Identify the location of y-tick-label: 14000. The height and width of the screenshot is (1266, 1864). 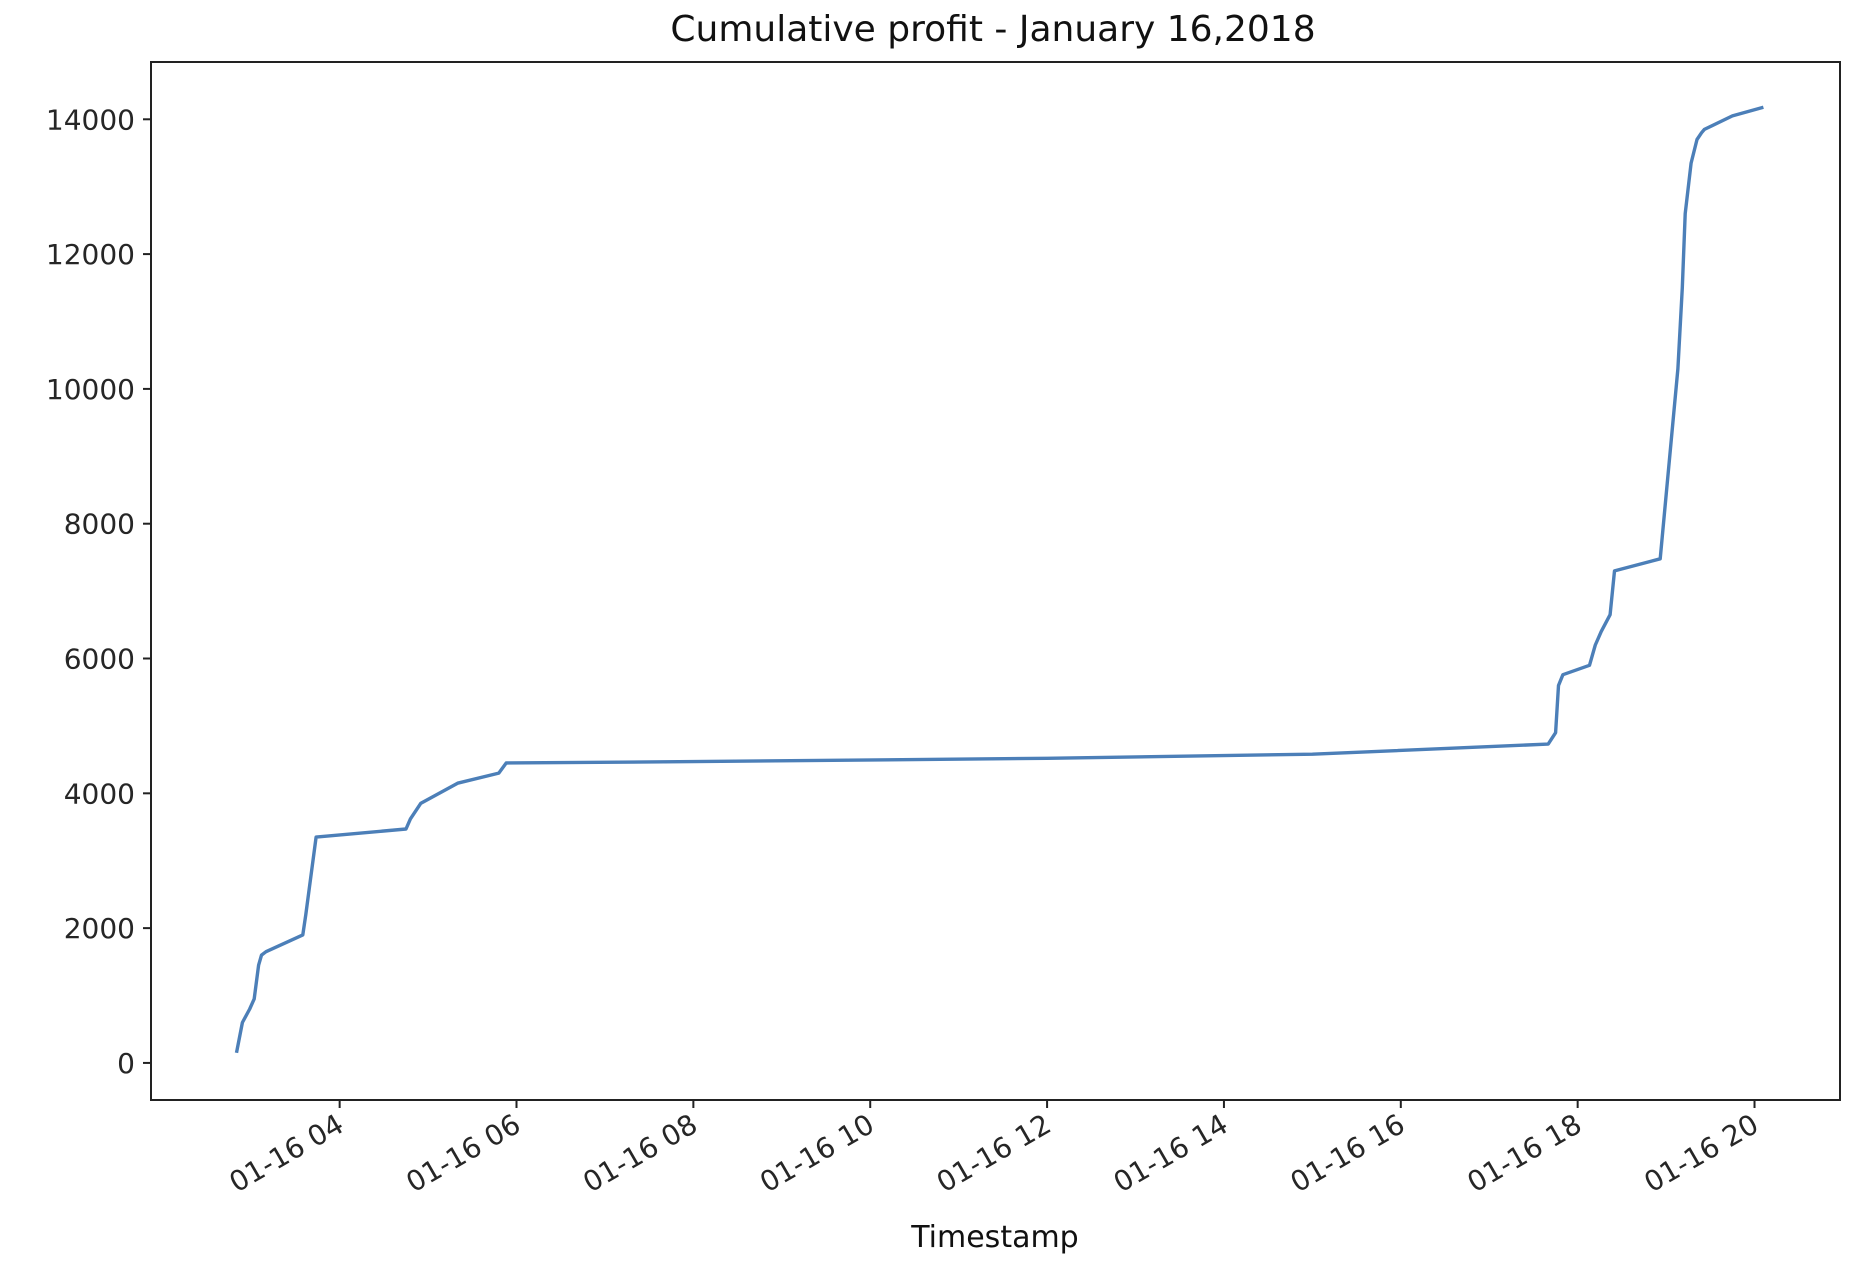
(90, 119).